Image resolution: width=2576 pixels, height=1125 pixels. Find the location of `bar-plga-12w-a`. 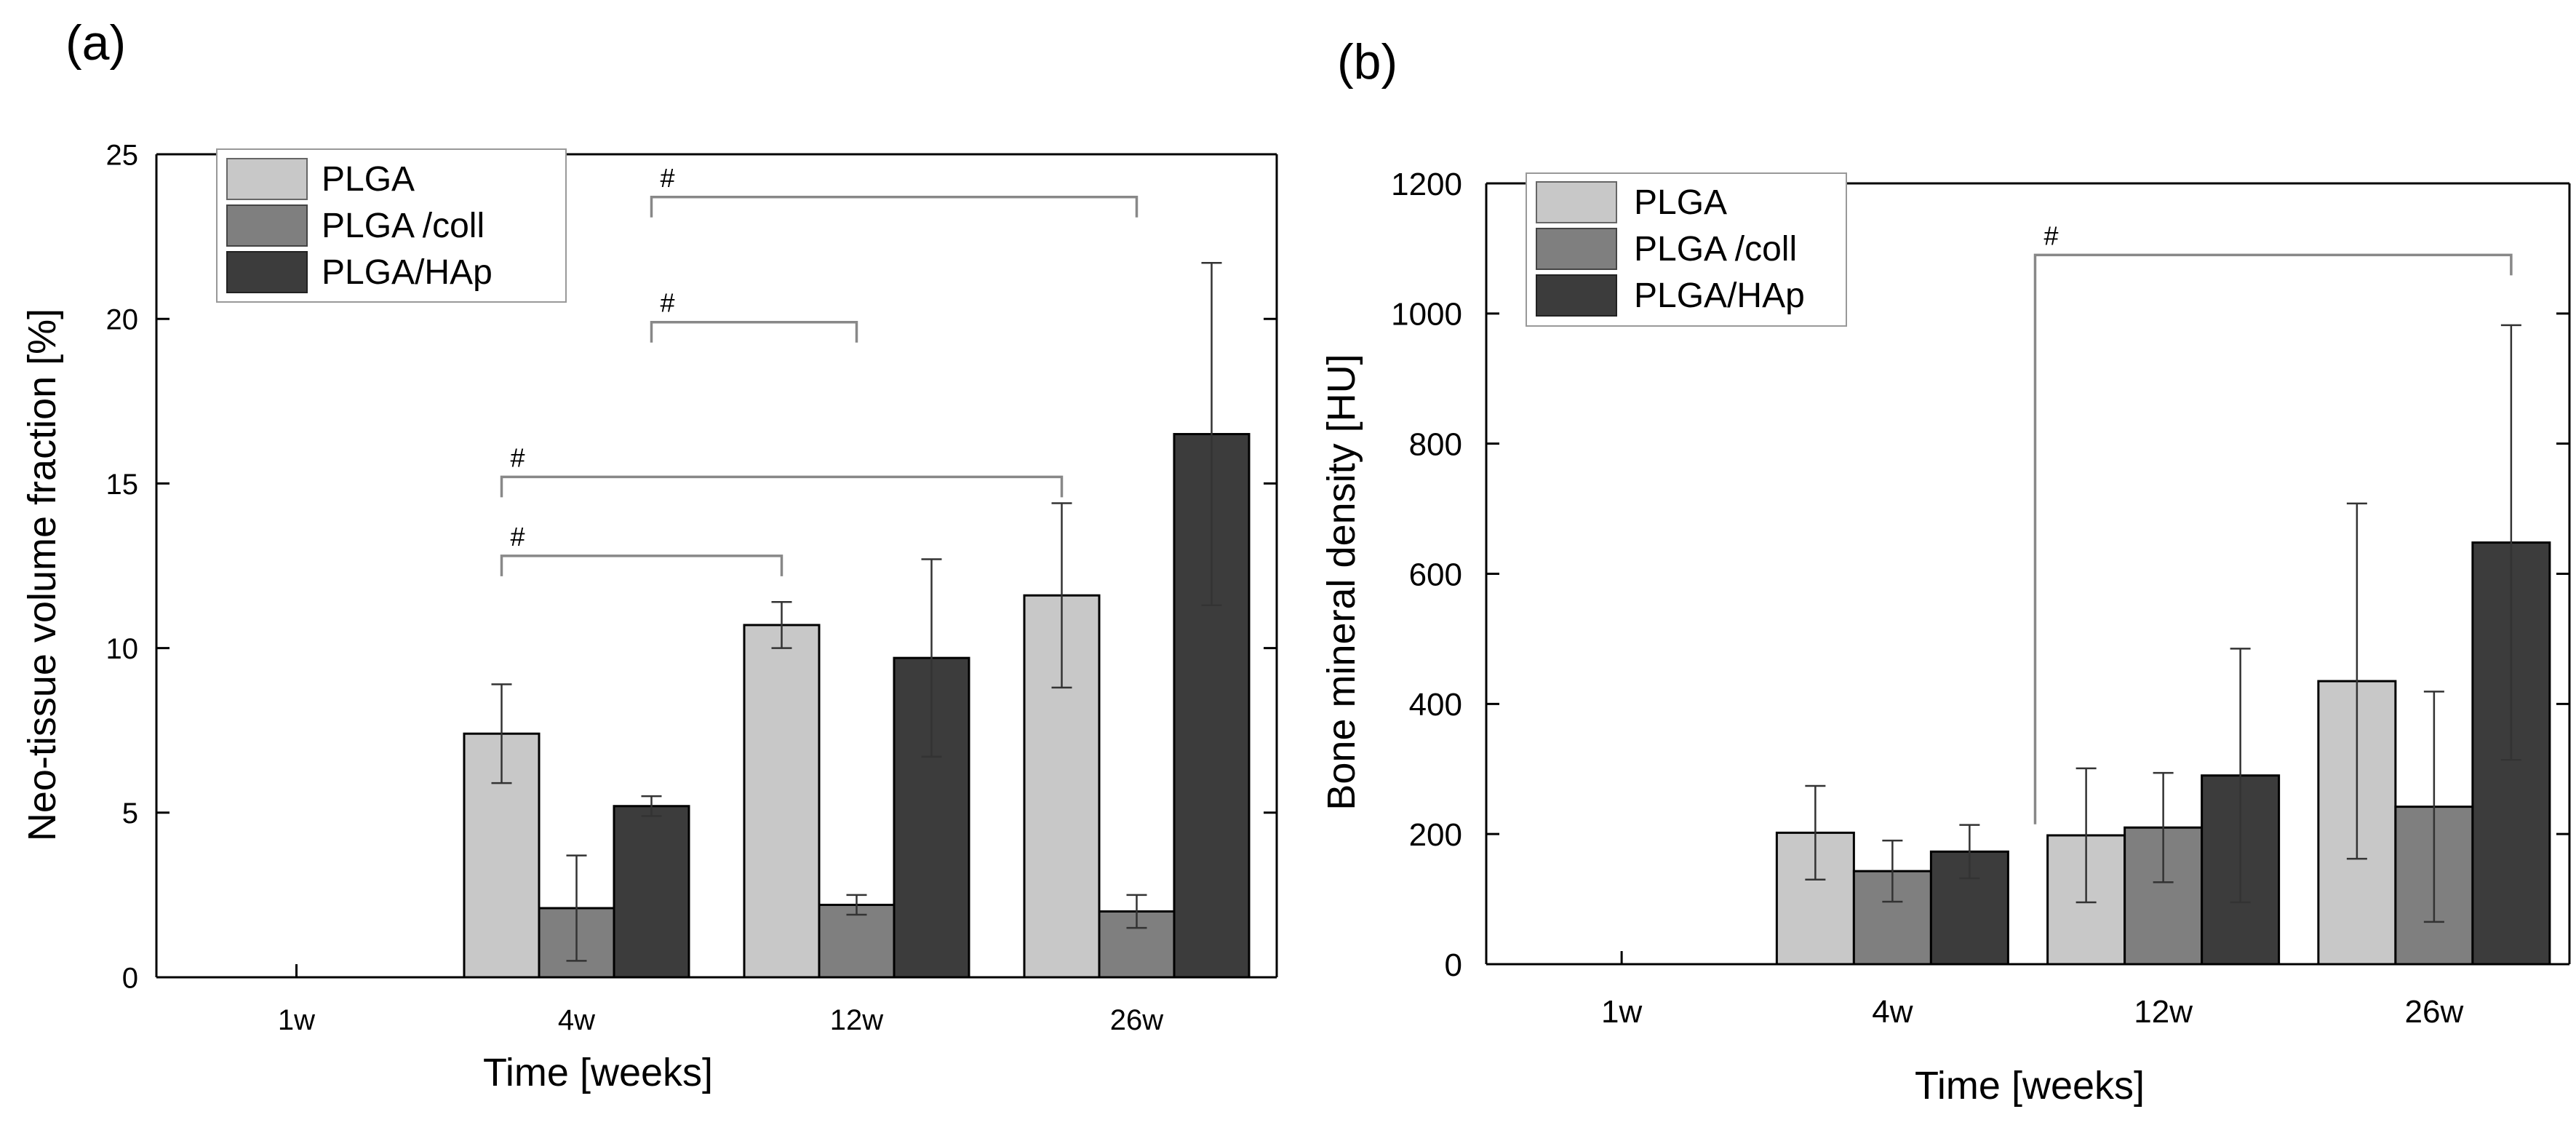

bar-plga-12w-a is located at coordinates (782, 801).